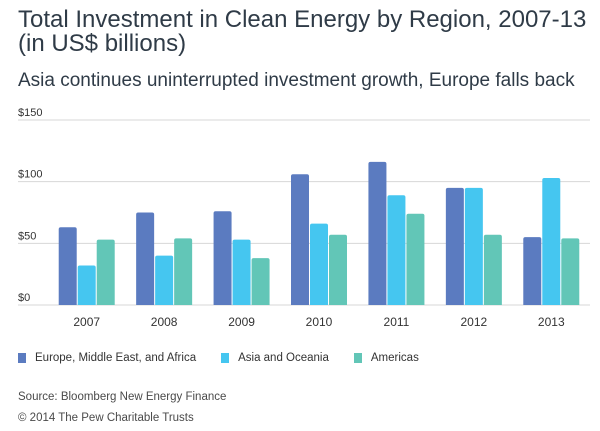 The width and height of the screenshot is (600, 431). Describe the element at coordinates (27, 236) in the screenshot. I see `y-tick-label: $50` at that location.